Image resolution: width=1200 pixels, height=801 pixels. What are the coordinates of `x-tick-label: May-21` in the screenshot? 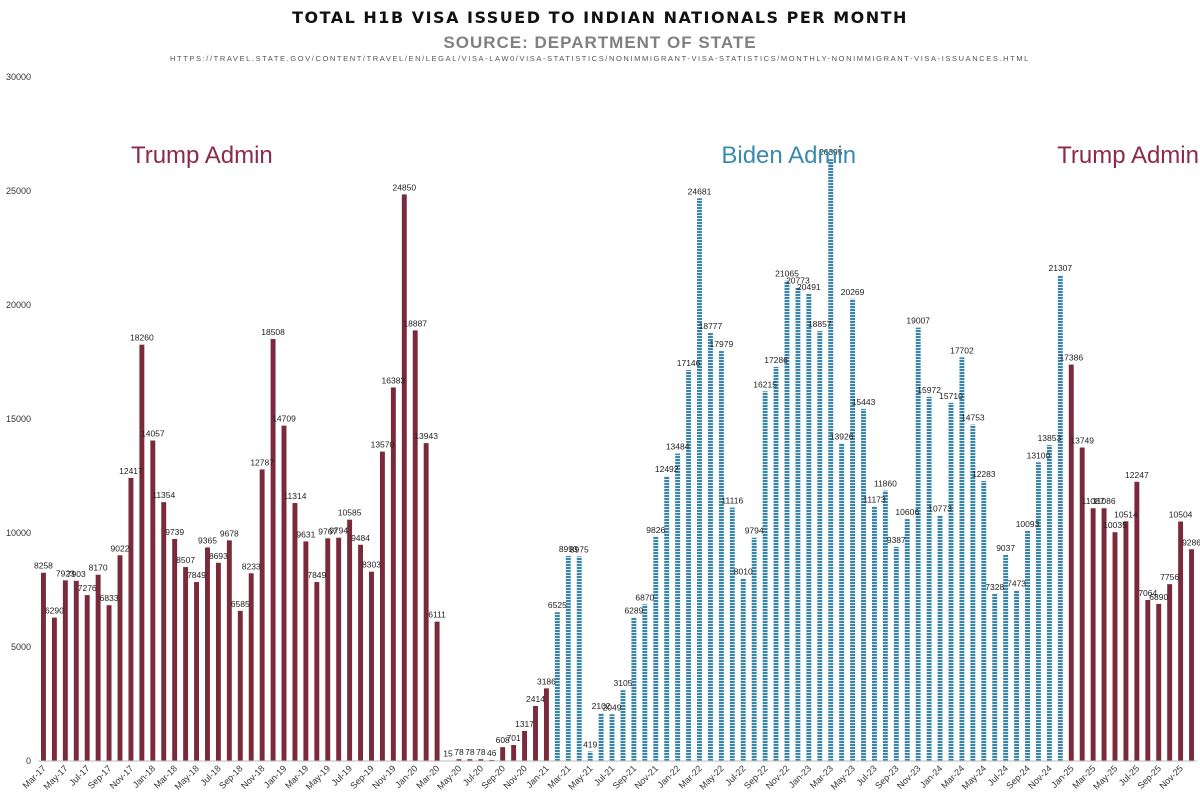 It's located at (580, 777).